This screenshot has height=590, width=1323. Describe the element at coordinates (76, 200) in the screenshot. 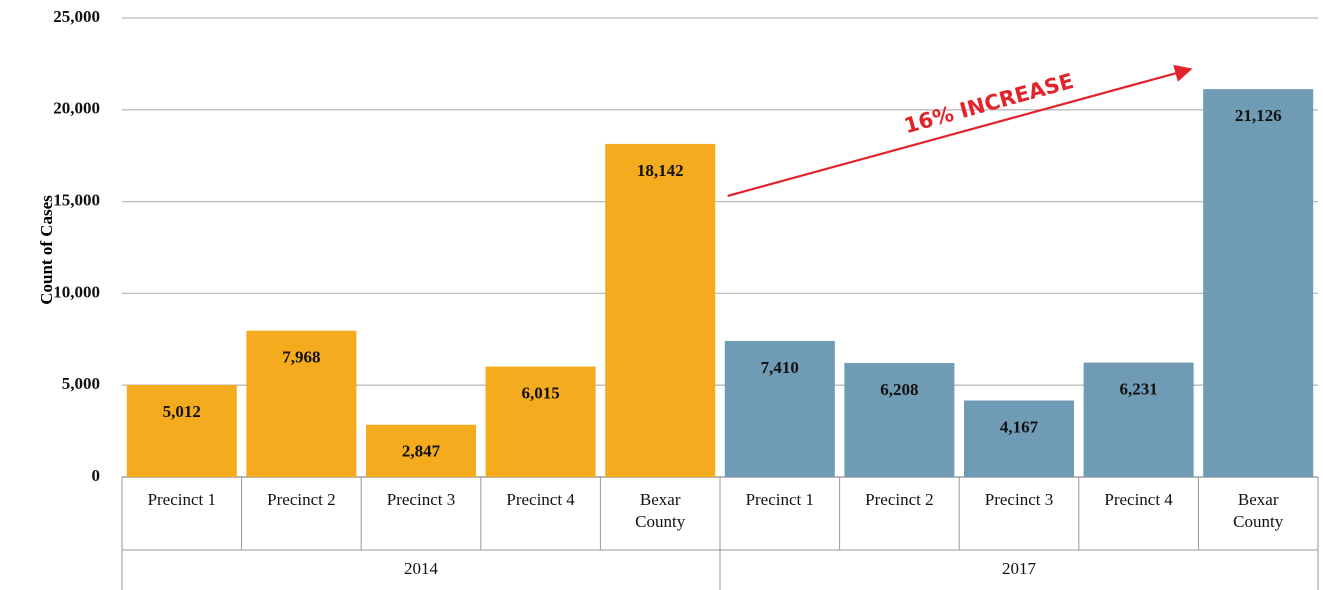

I see `y-tick-label: 15,000` at that location.